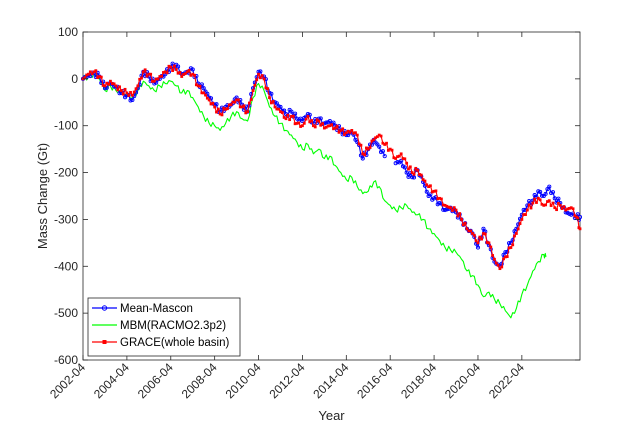 This screenshot has height=427, width=640. I want to click on x-tick-label: 2012-04, so click(287, 380).